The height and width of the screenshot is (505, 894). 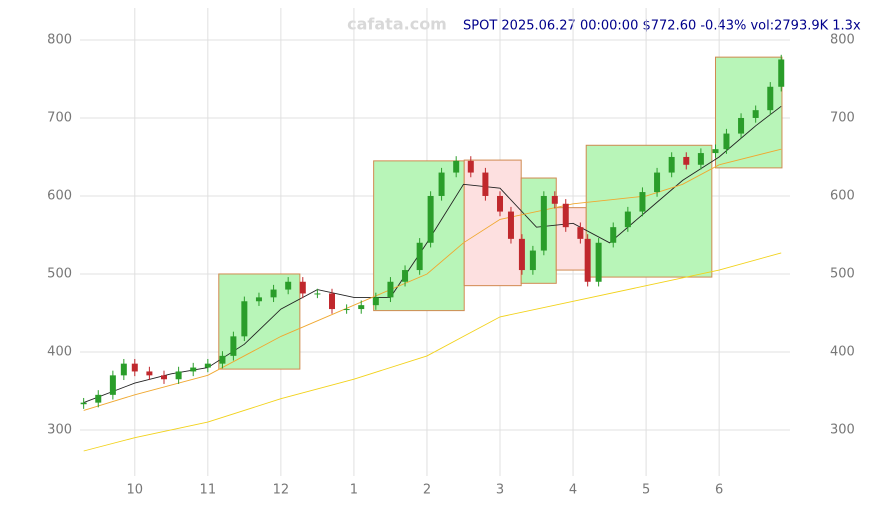 What do you see at coordinates (842, 351) in the screenshot?
I see `y-tick-label-right: 400` at bounding box center [842, 351].